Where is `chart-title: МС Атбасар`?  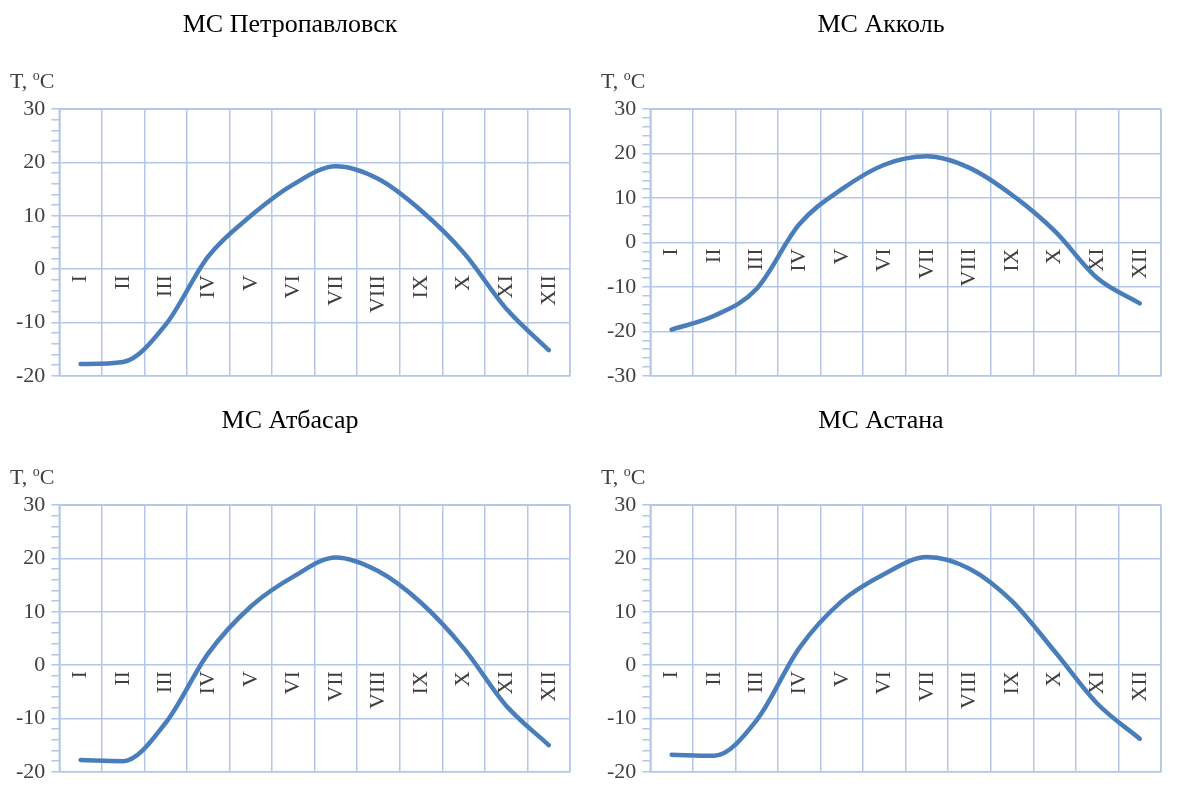
chart-title: МС Атбасар is located at coordinates (290, 420).